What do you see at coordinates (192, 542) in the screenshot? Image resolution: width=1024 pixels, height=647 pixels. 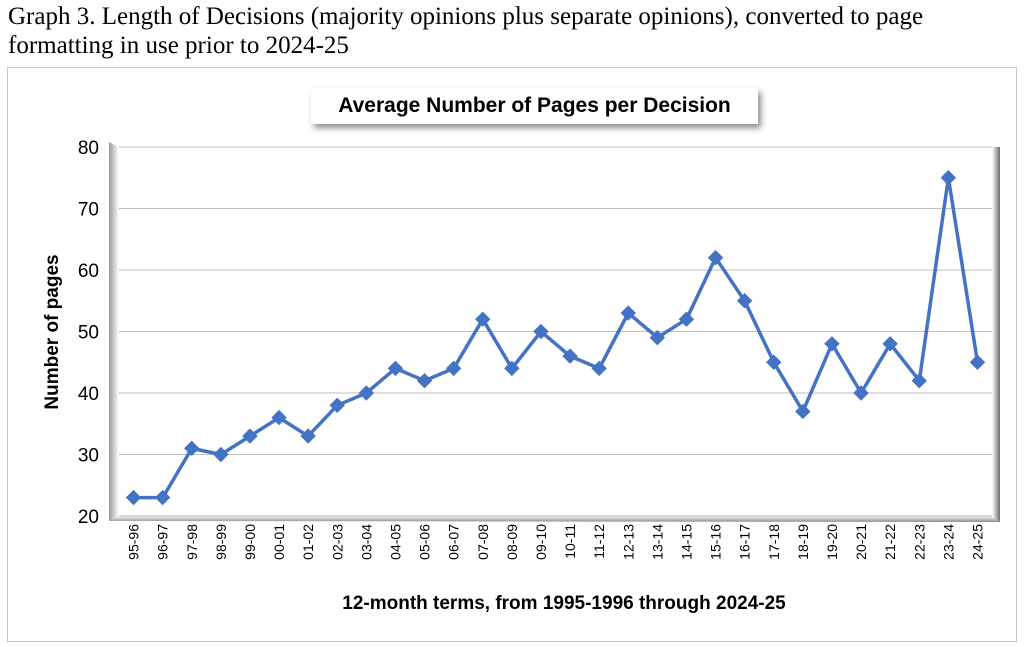 I see `x-tick-label: 97-98` at bounding box center [192, 542].